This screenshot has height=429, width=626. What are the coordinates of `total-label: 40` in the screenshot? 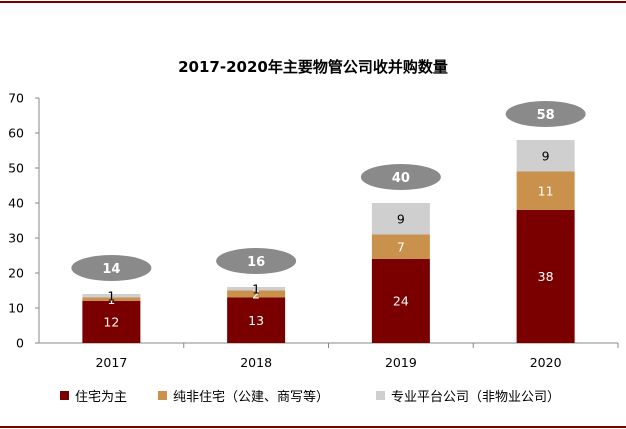 It's located at (401, 178).